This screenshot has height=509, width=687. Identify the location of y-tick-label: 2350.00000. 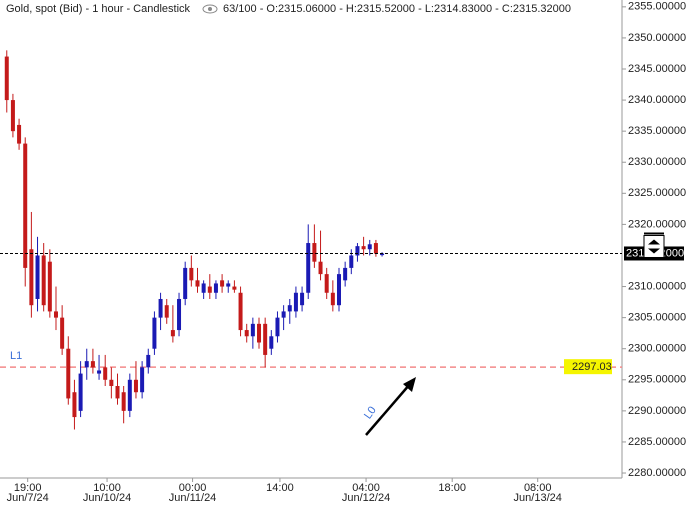
(657, 38).